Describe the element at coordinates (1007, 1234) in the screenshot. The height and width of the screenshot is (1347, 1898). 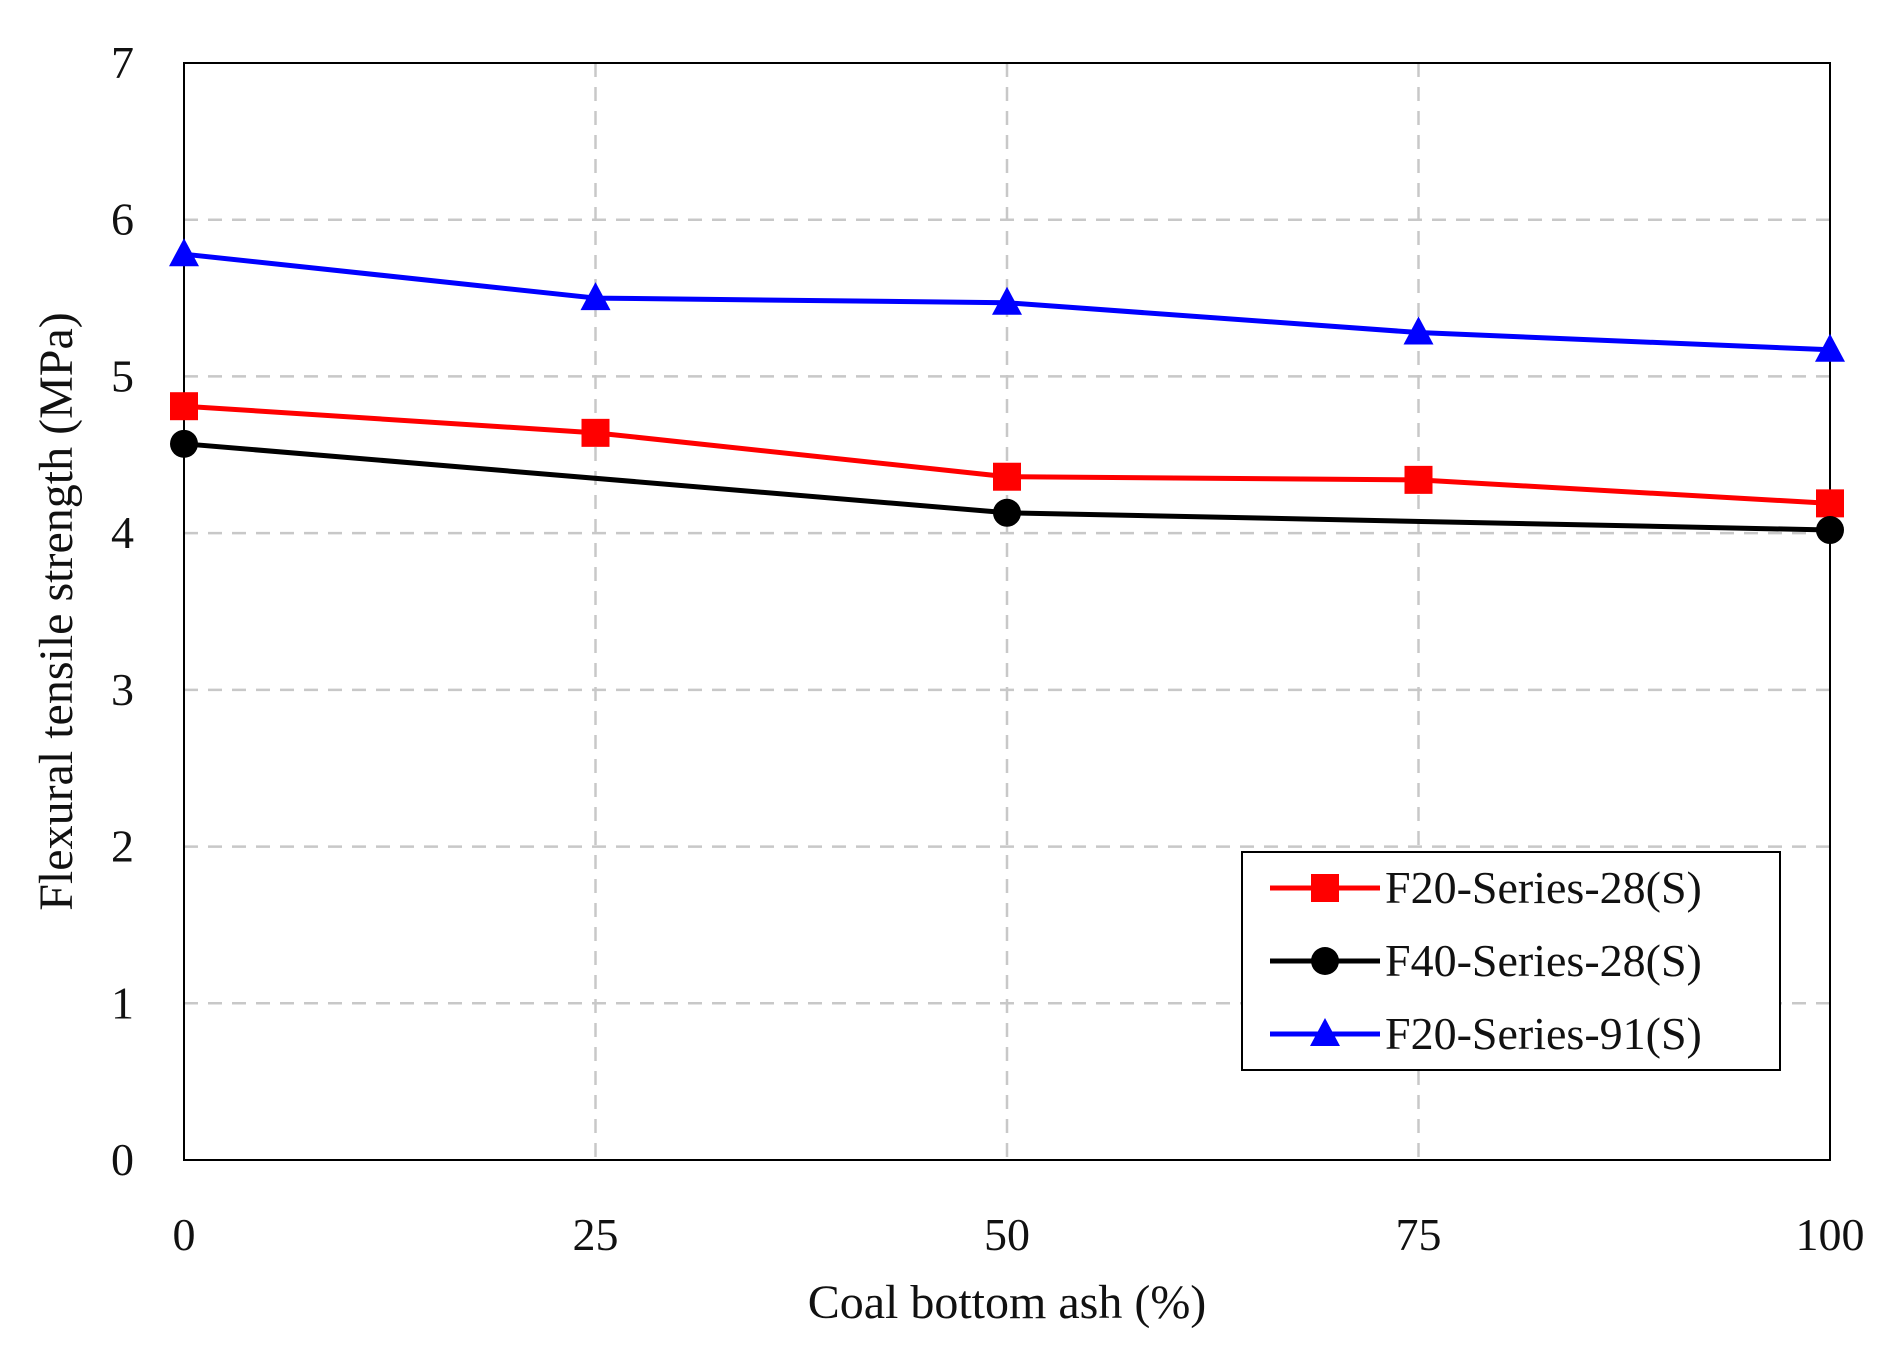
I see `x-tick-label: 50` at that location.